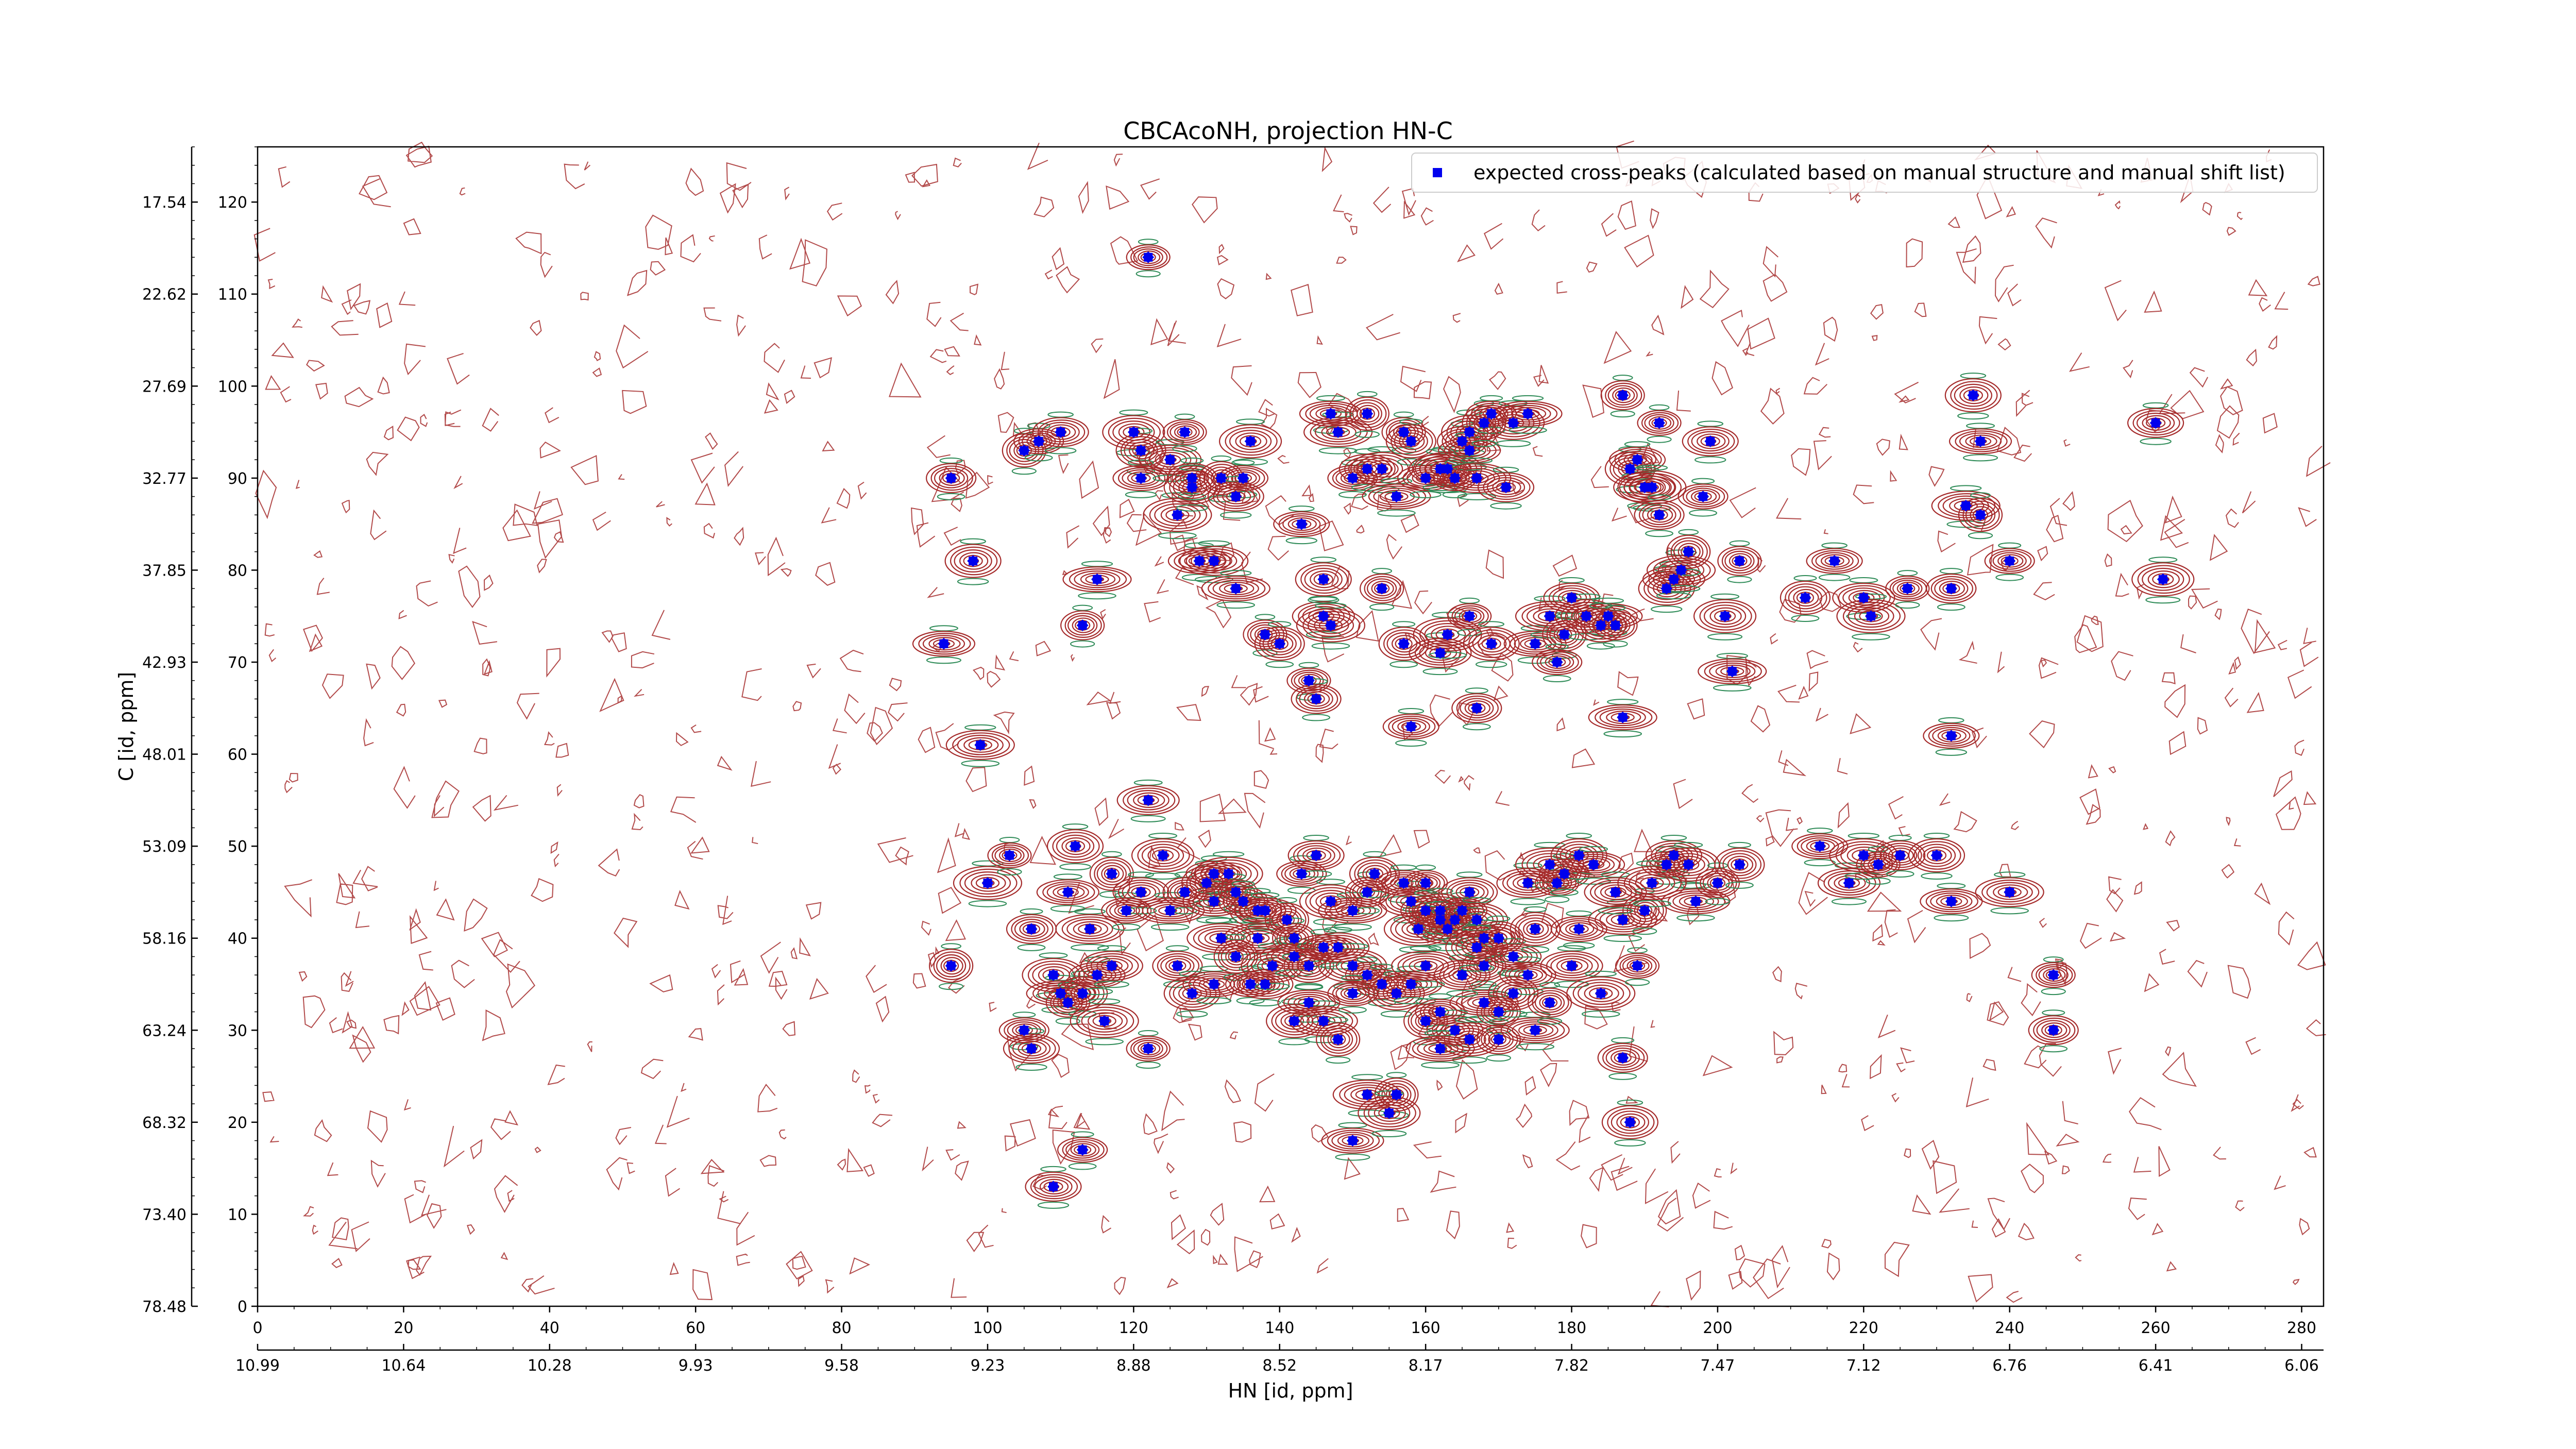 The width and height of the screenshot is (2576, 1449). I want to click on x-ppm-tick-label: 7.12, so click(1863, 1366).